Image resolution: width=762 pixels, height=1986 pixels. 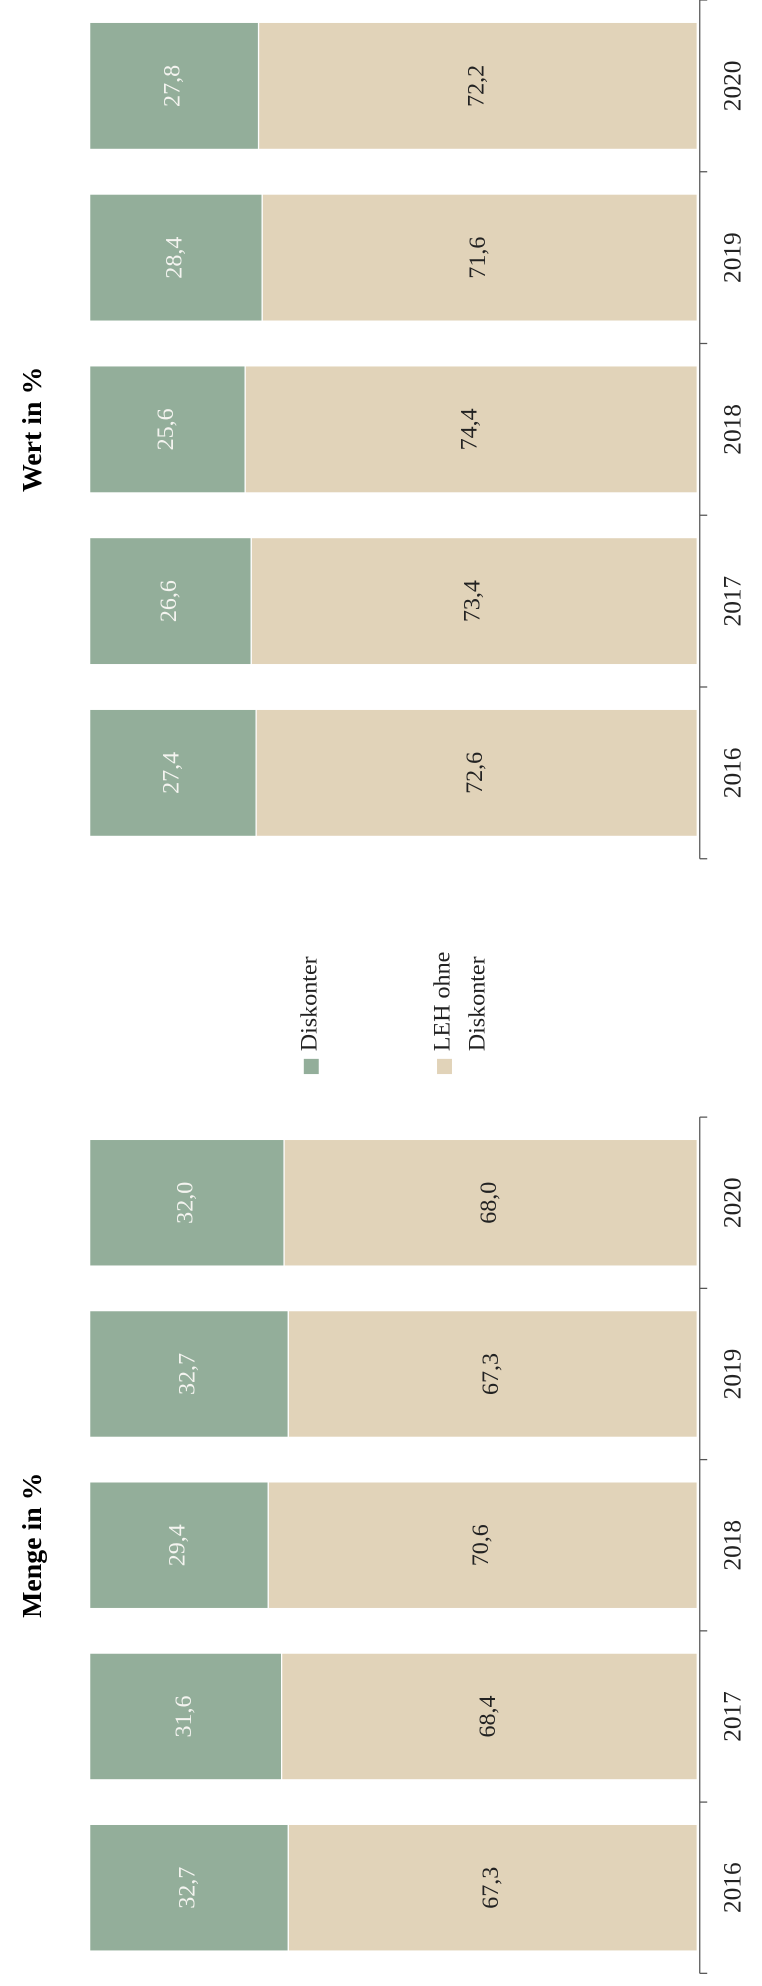 I want to click on value-label: 72,6, so click(x=475, y=773).